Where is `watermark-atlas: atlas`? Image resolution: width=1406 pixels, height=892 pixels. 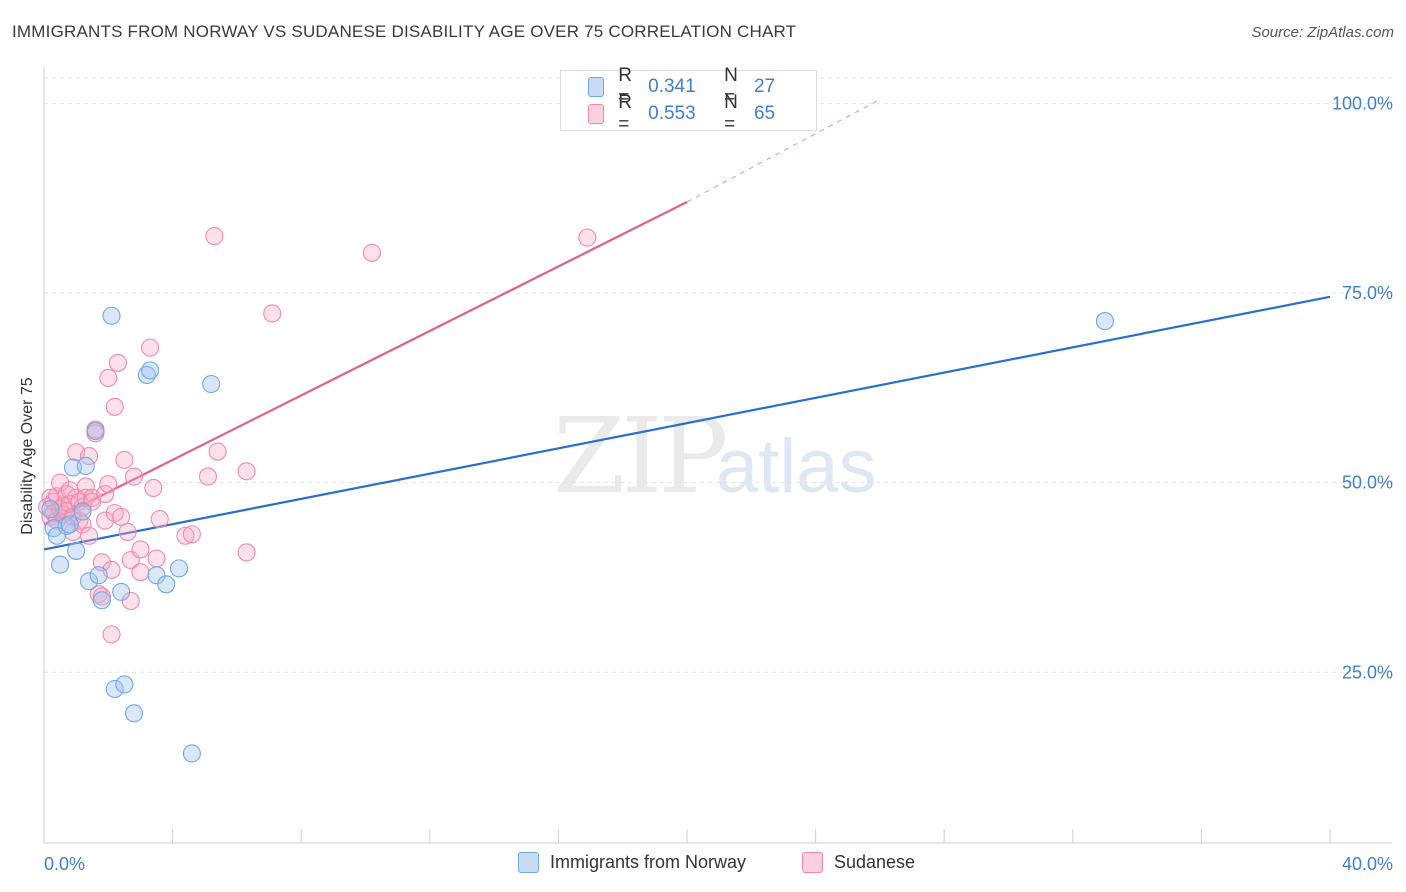 watermark-atlas: atlas is located at coordinates (796, 466).